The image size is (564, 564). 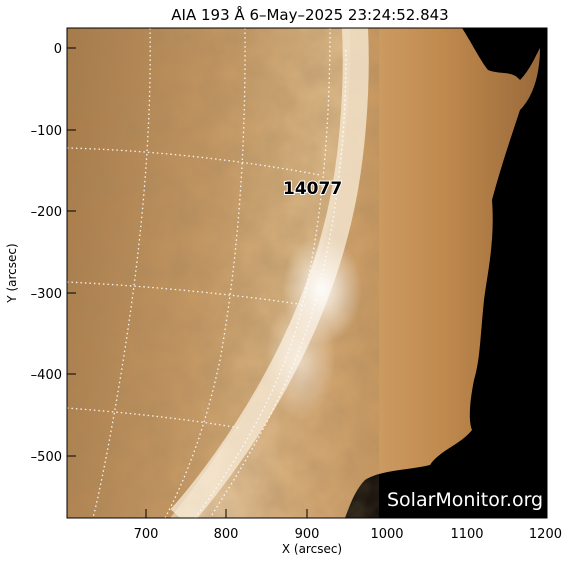 What do you see at coordinates (312, 189) in the screenshot?
I see `active-region-label: 14077` at bounding box center [312, 189].